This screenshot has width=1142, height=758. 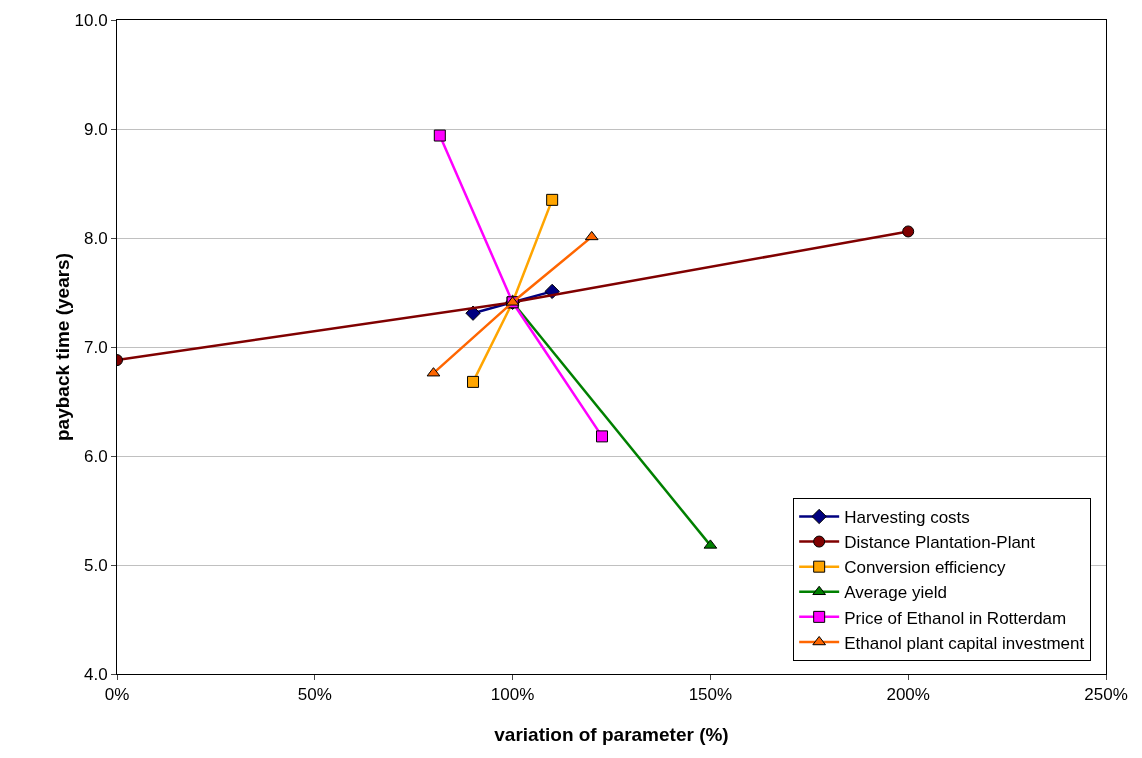 What do you see at coordinates (895, 593) in the screenshot?
I see `legend-label: Average yield` at bounding box center [895, 593].